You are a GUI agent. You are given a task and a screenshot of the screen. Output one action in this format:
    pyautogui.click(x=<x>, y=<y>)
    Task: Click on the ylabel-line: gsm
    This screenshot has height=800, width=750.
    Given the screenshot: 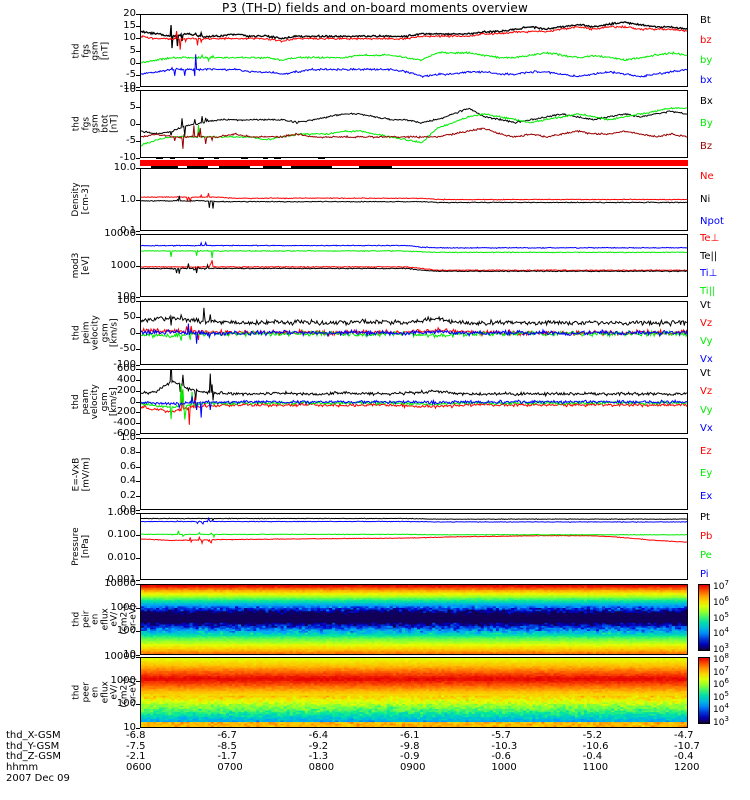 What is the action you would take?
    pyautogui.click(x=95, y=124)
    